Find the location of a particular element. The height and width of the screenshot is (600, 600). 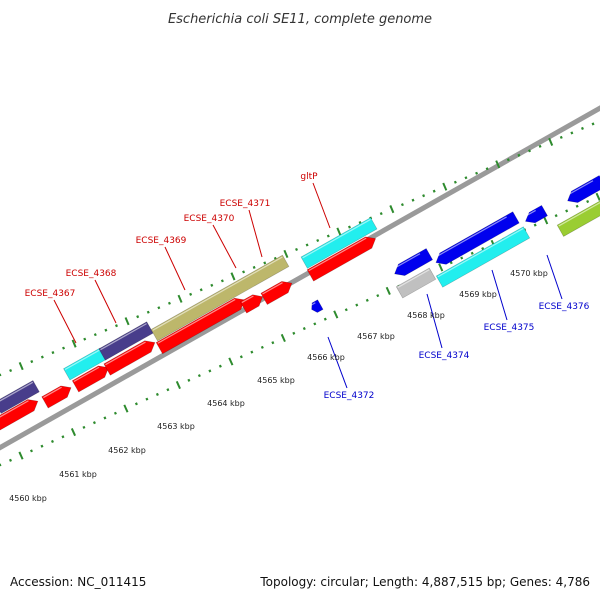

tick-label: 4570 kbp is located at coordinates (529, 273).